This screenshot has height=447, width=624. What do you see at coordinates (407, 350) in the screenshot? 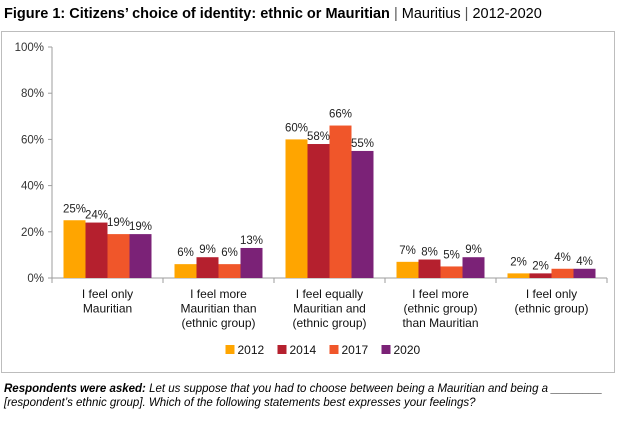
I see `legend-label: 2020` at bounding box center [407, 350].